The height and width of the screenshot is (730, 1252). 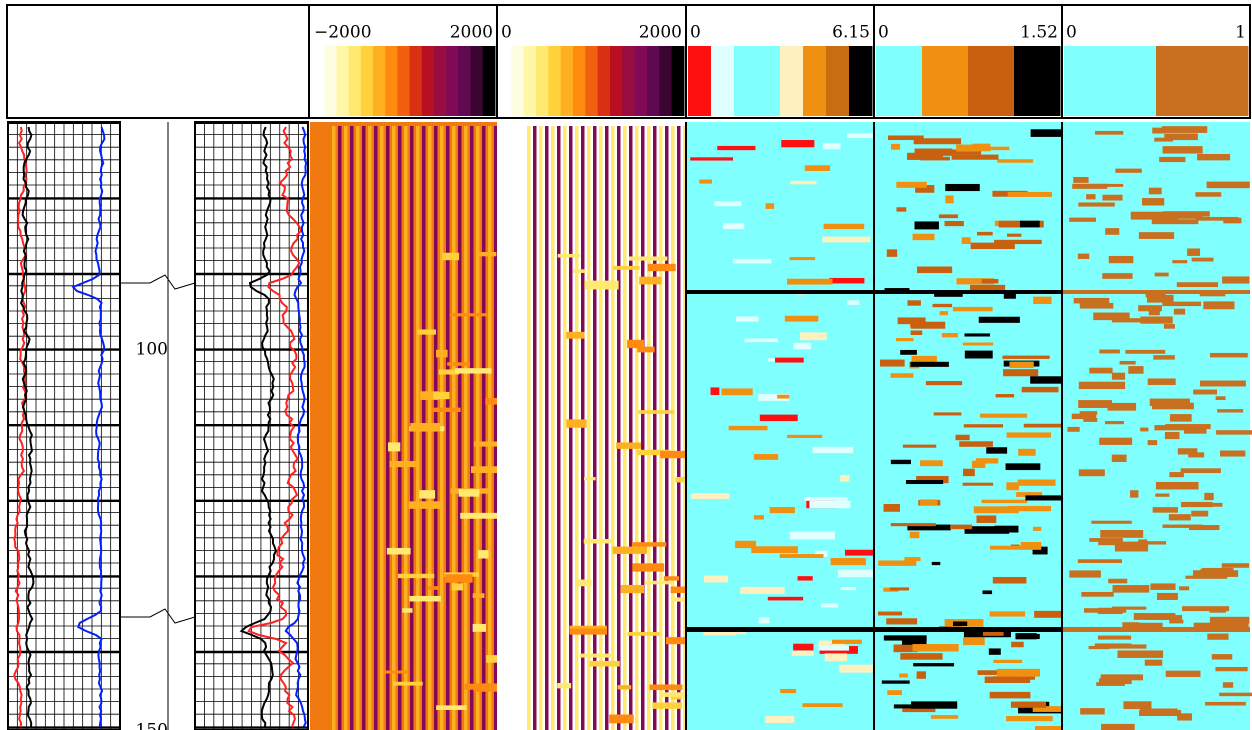 What do you see at coordinates (1240, 33) in the screenshot?
I see `scale-max: 1` at bounding box center [1240, 33].